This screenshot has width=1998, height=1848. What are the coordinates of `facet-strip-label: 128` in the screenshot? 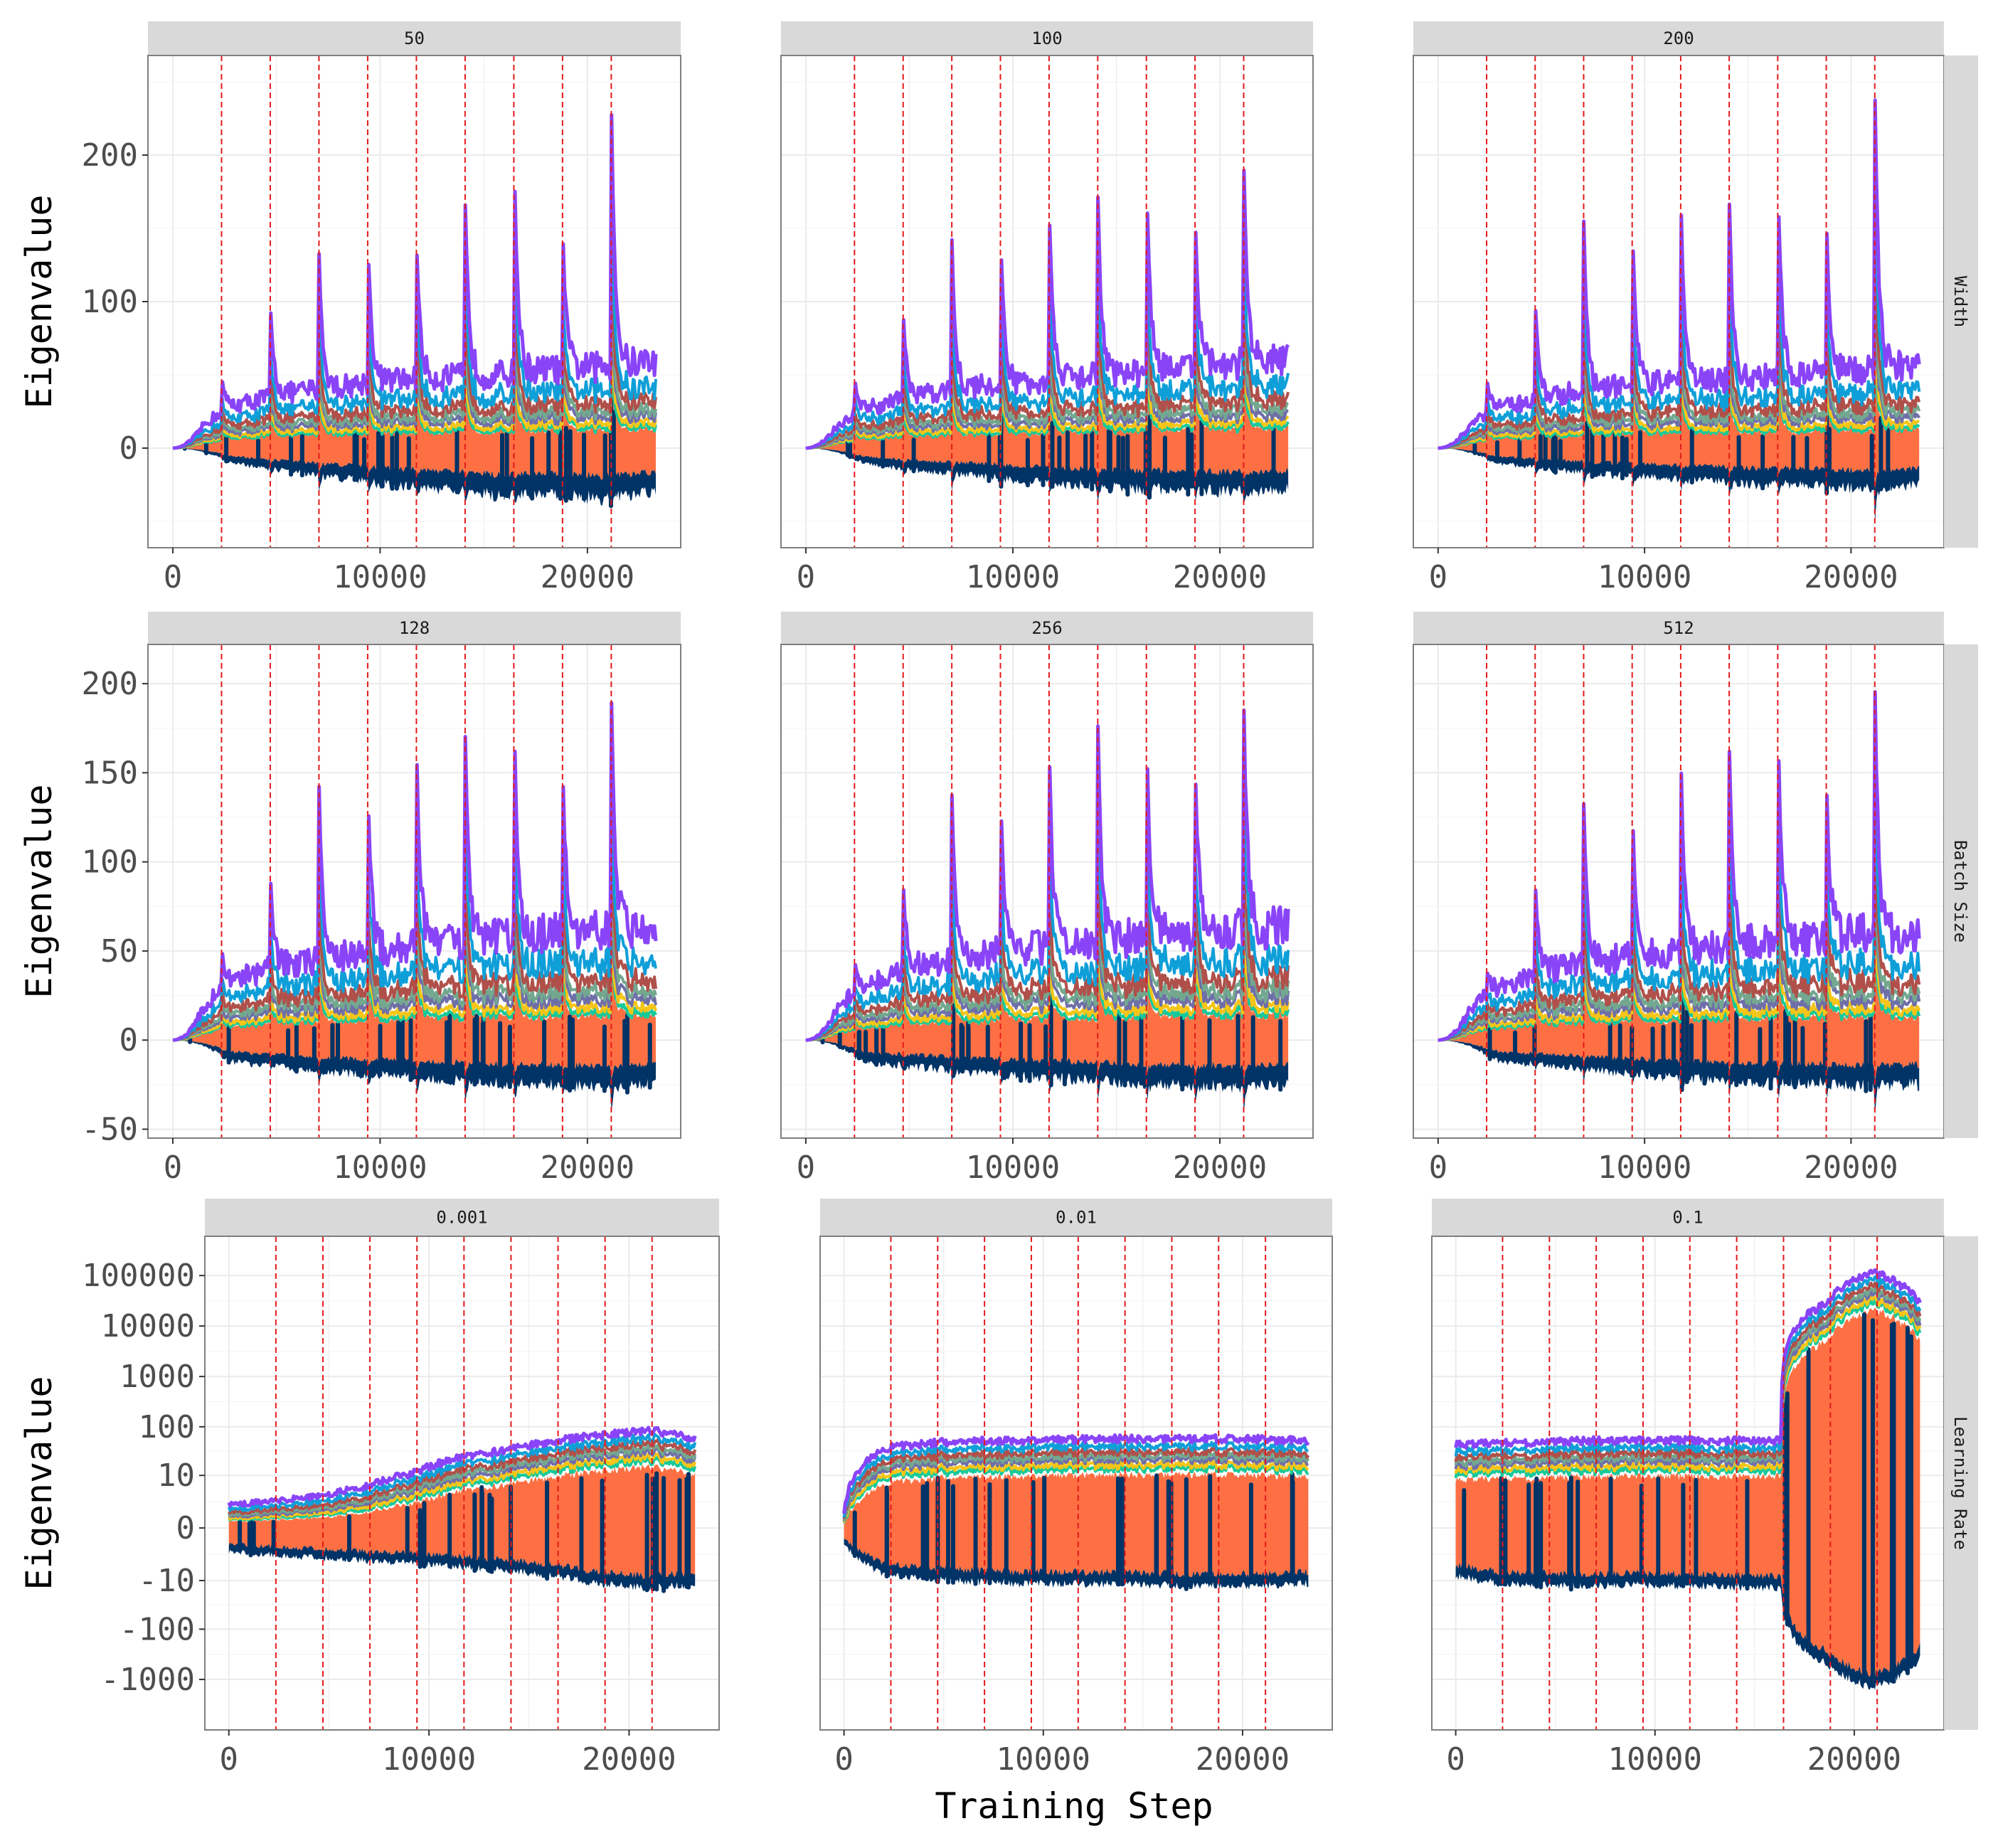 It's located at (414, 628).